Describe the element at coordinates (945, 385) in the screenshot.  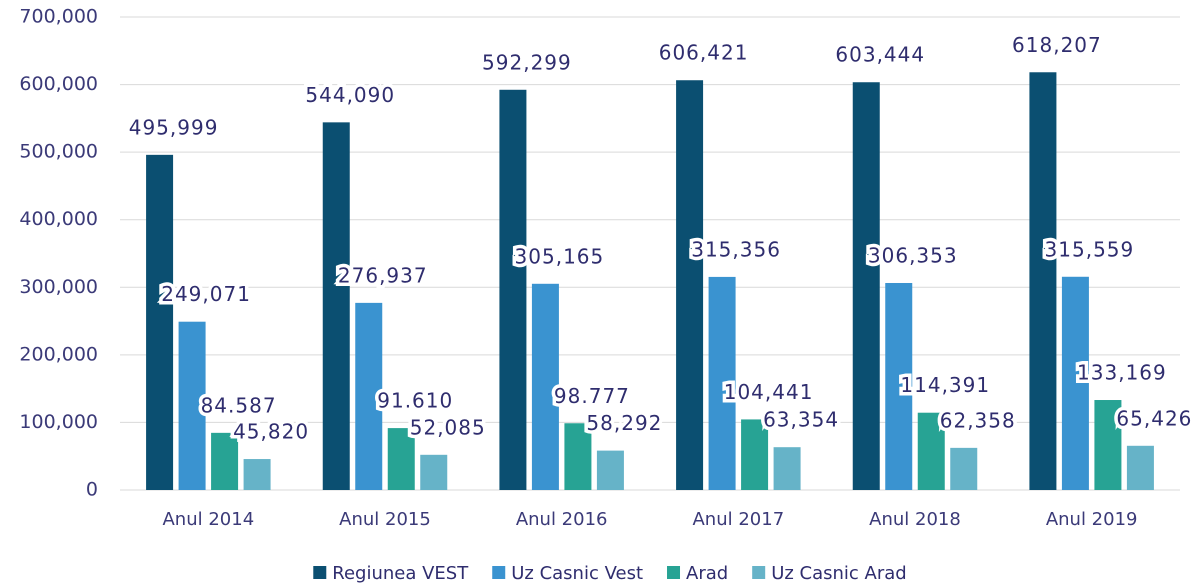
I see `data-label: 114,391` at that location.